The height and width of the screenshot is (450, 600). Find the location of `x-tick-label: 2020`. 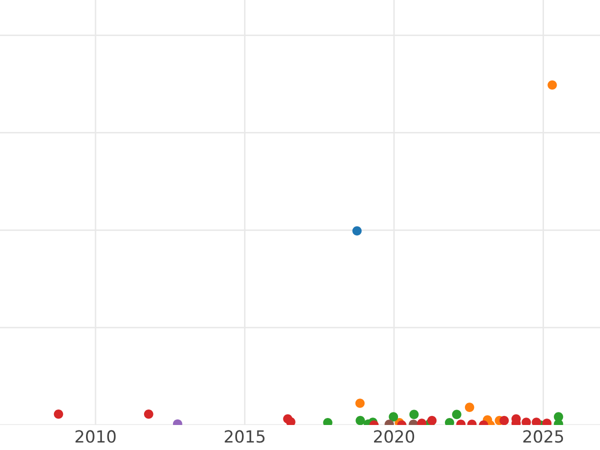

x-tick-label: 2020 is located at coordinates (394, 436).